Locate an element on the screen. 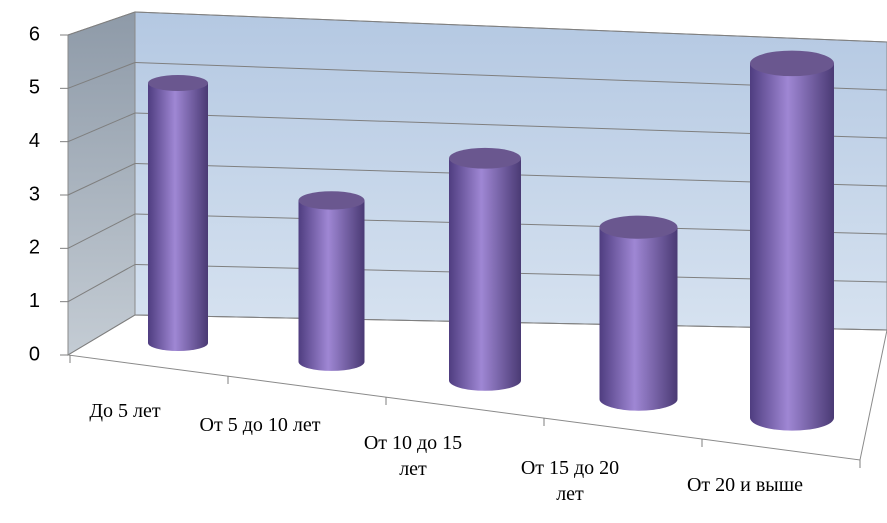  y-tick-label: 6 is located at coordinates (34, 34).